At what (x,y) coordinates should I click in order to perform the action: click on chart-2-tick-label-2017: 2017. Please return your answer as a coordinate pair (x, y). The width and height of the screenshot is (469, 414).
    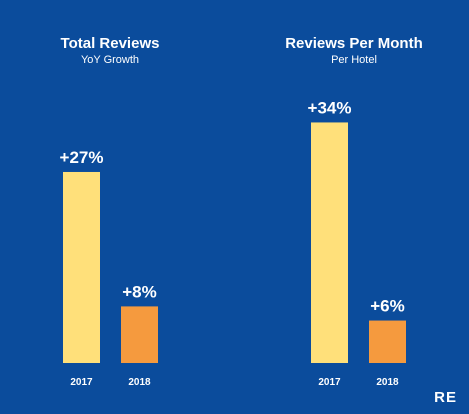
    Looking at the image, I should click on (329, 382).